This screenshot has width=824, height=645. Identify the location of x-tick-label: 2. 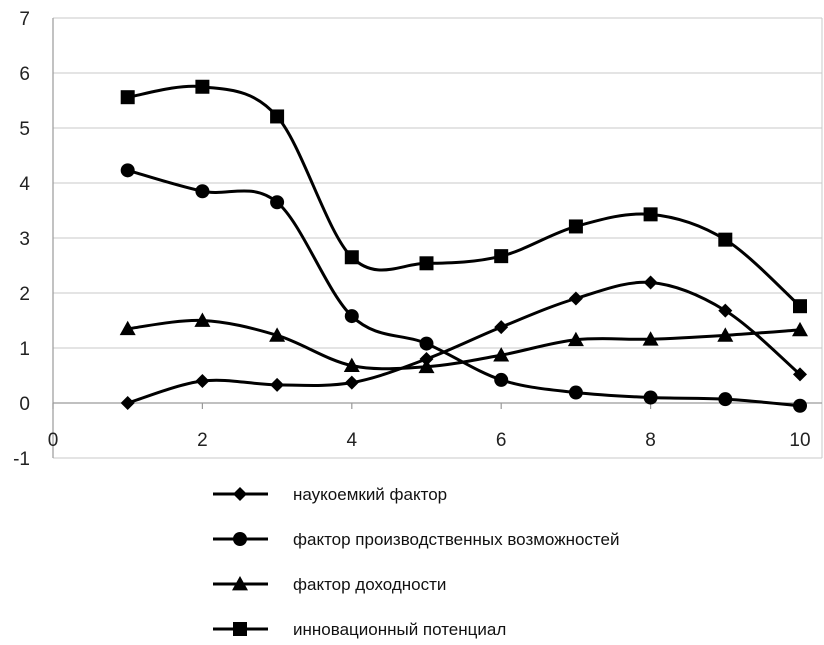
(202, 440).